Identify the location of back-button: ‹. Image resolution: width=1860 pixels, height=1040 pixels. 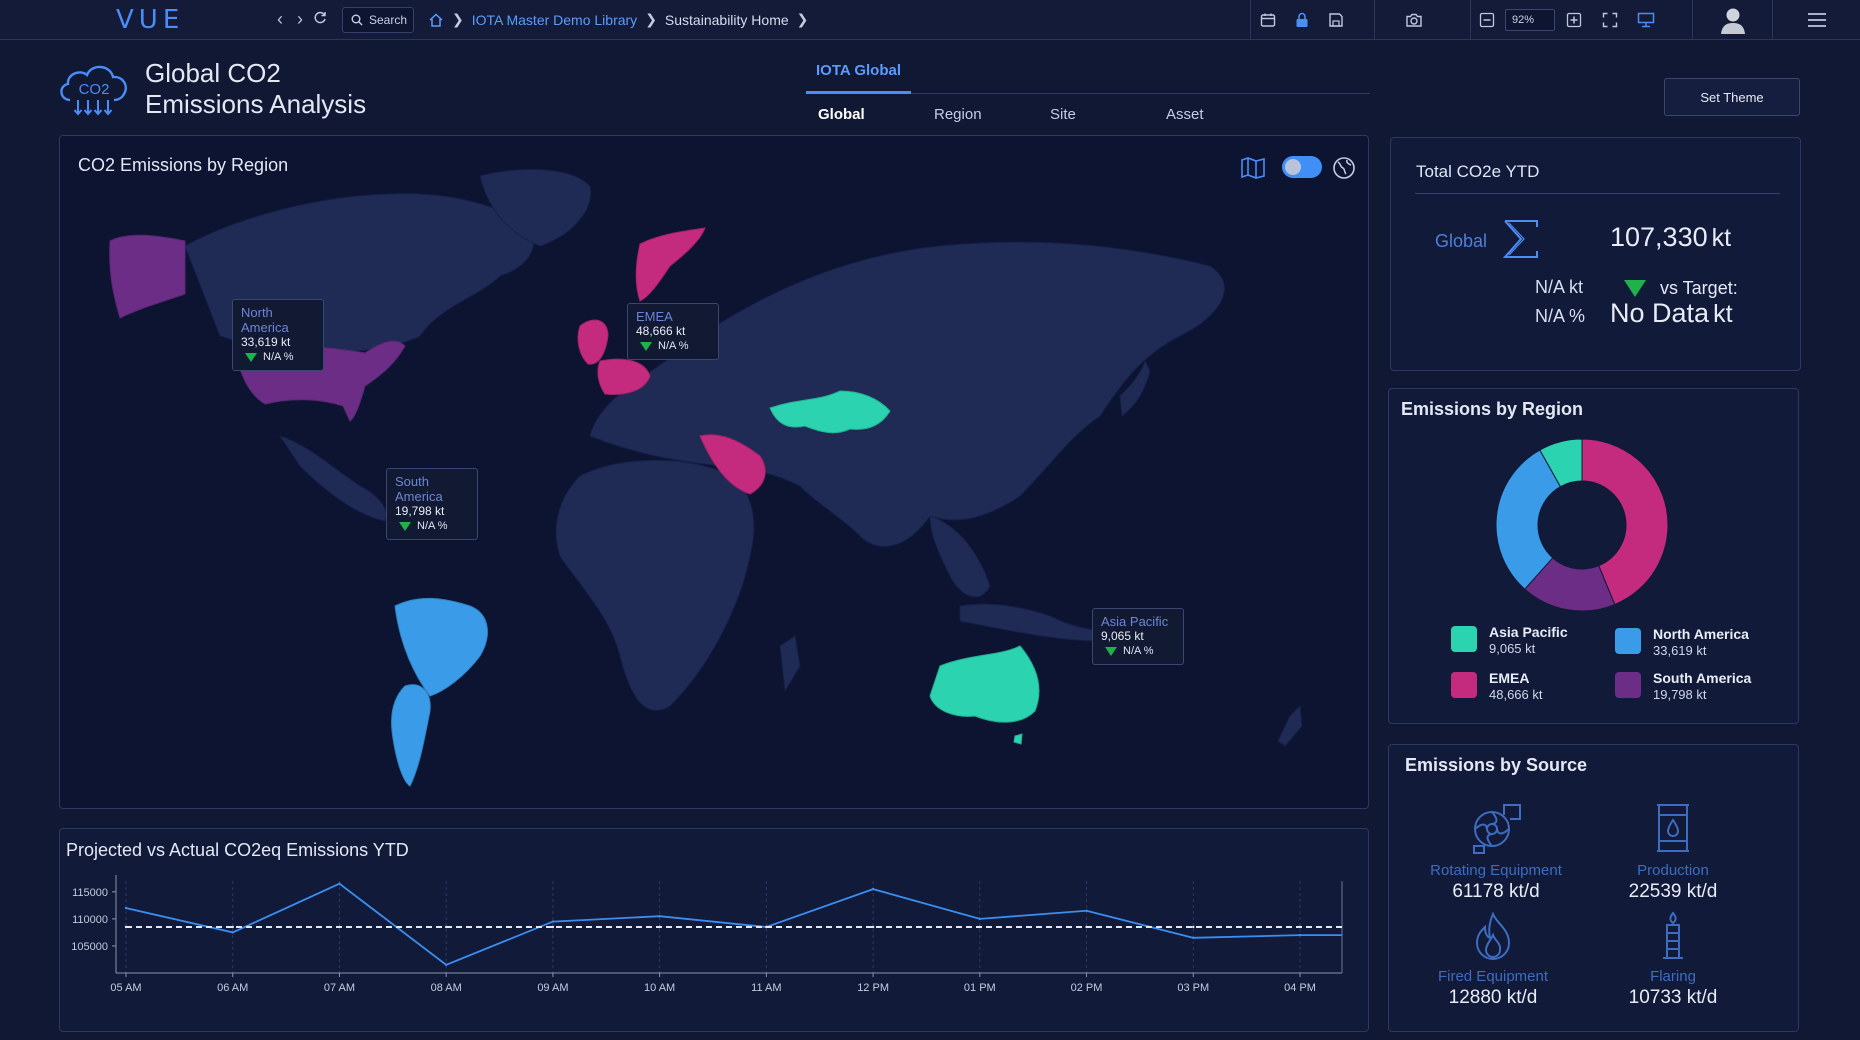
(280, 19).